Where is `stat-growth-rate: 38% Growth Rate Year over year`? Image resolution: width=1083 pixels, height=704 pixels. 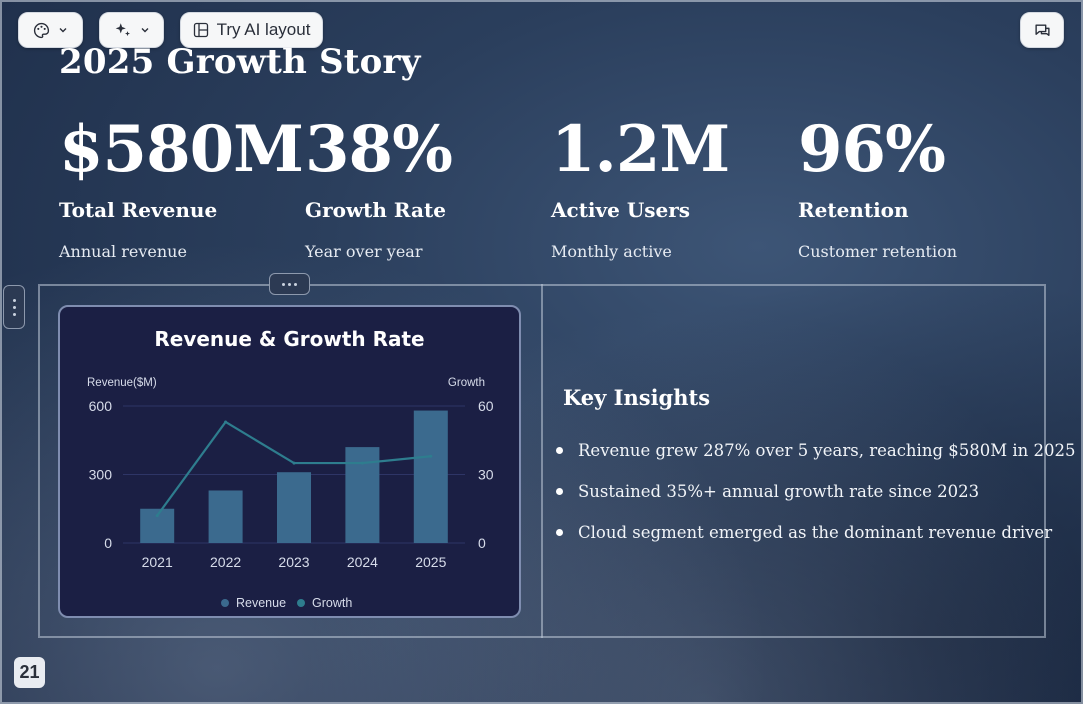 stat-growth-rate: 38% Growth Rate Year over year is located at coordinates (420, 186).